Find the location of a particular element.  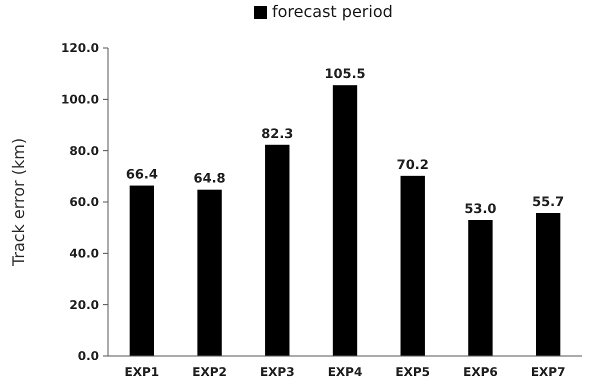

x-tick-label: EXP4 is located at coordinates (345, 372).